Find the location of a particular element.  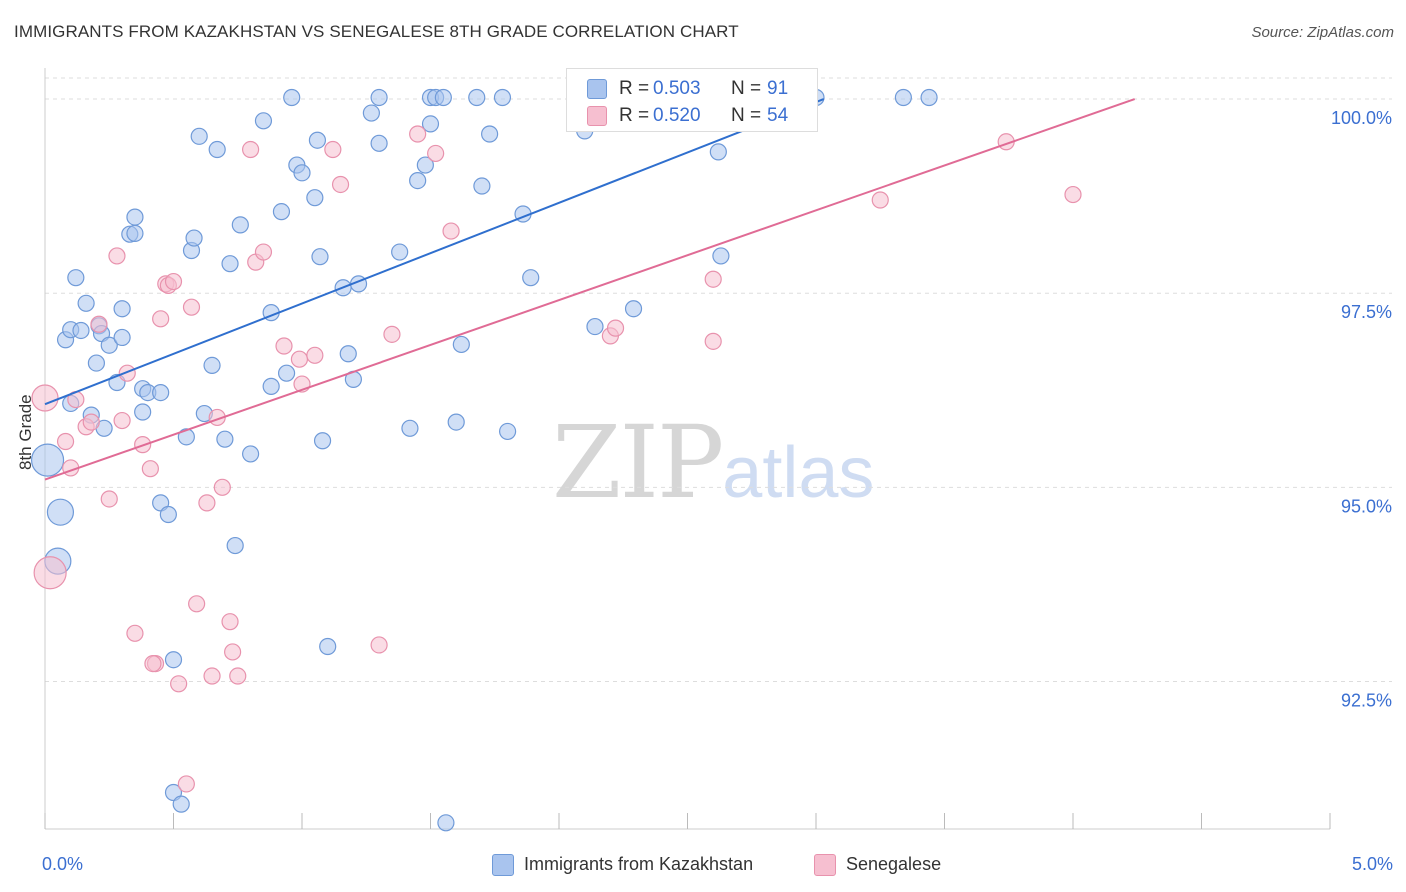

stats-box: R = 0.503 N = 91 R = 0.520 N = 54 is located at coordinates (692, 100).